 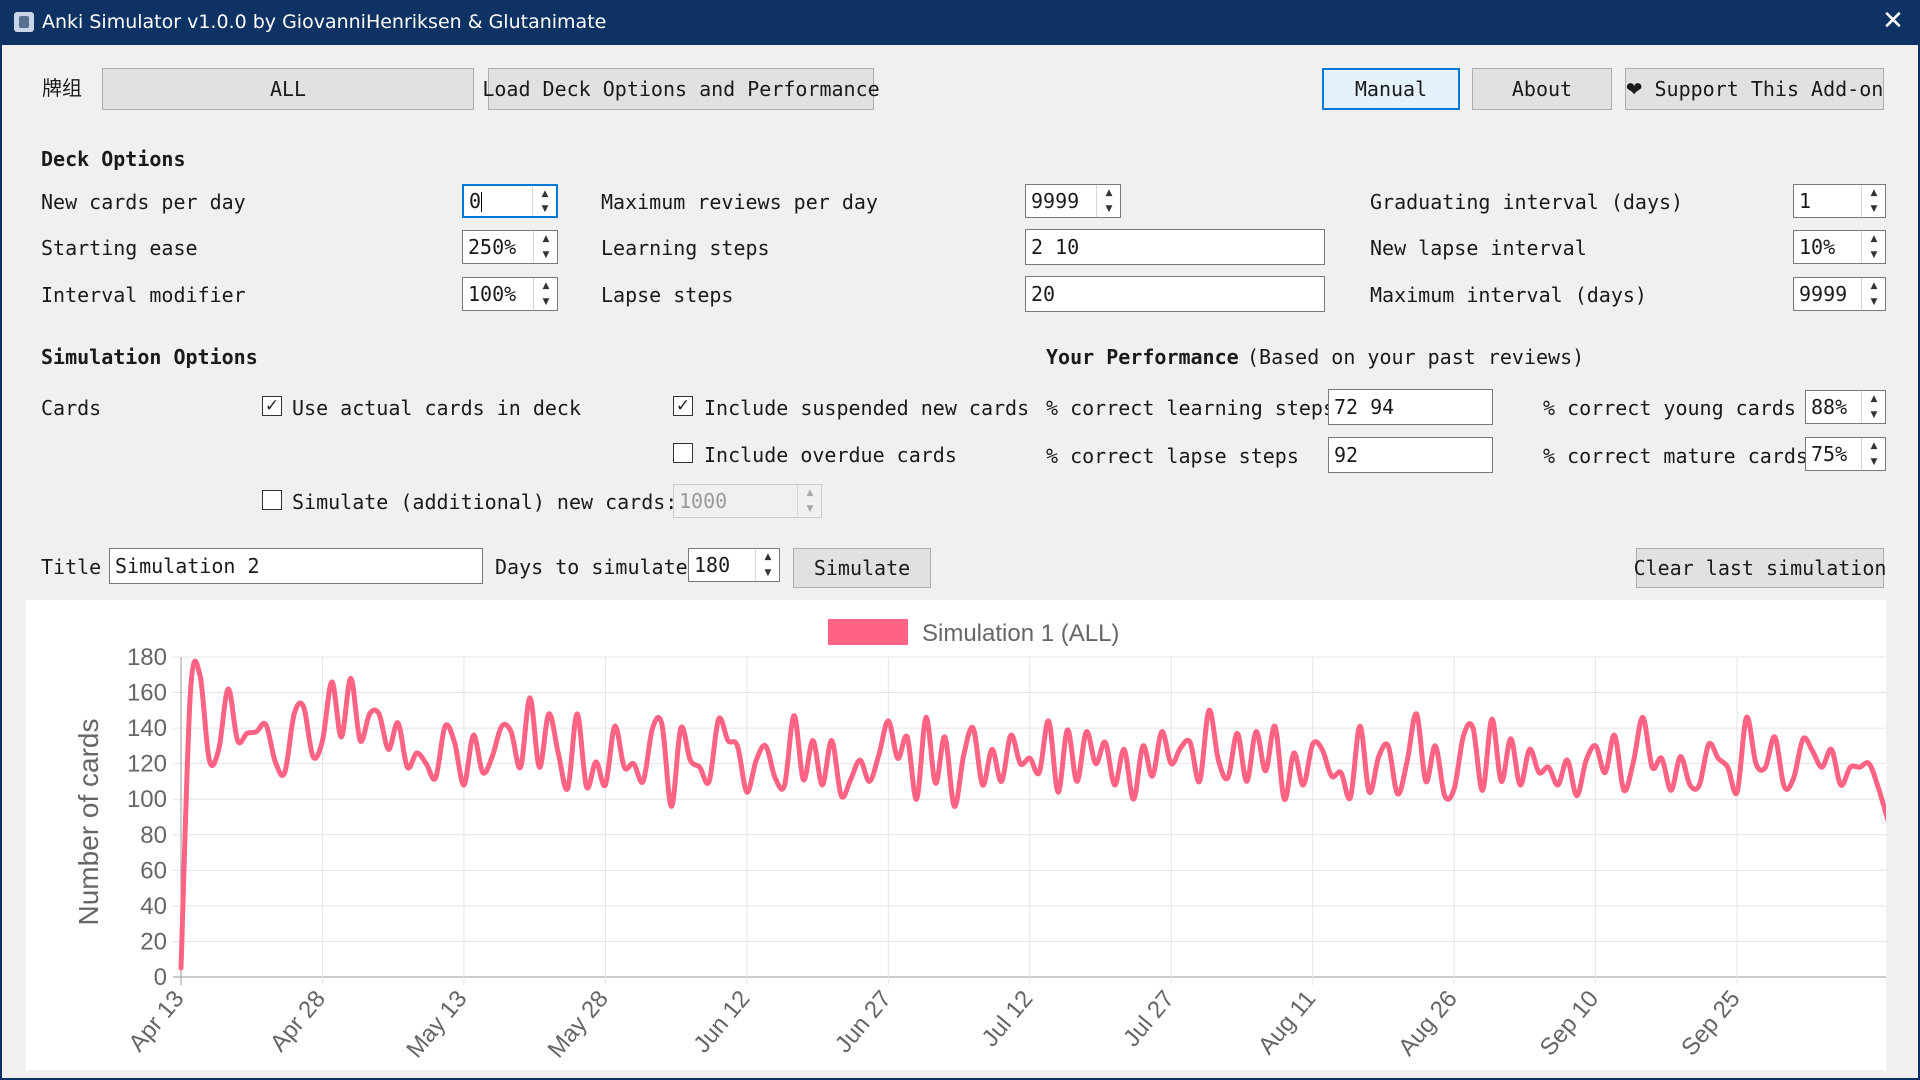 I want to click on y-tick-label: 160, so click(x=147, y=693).